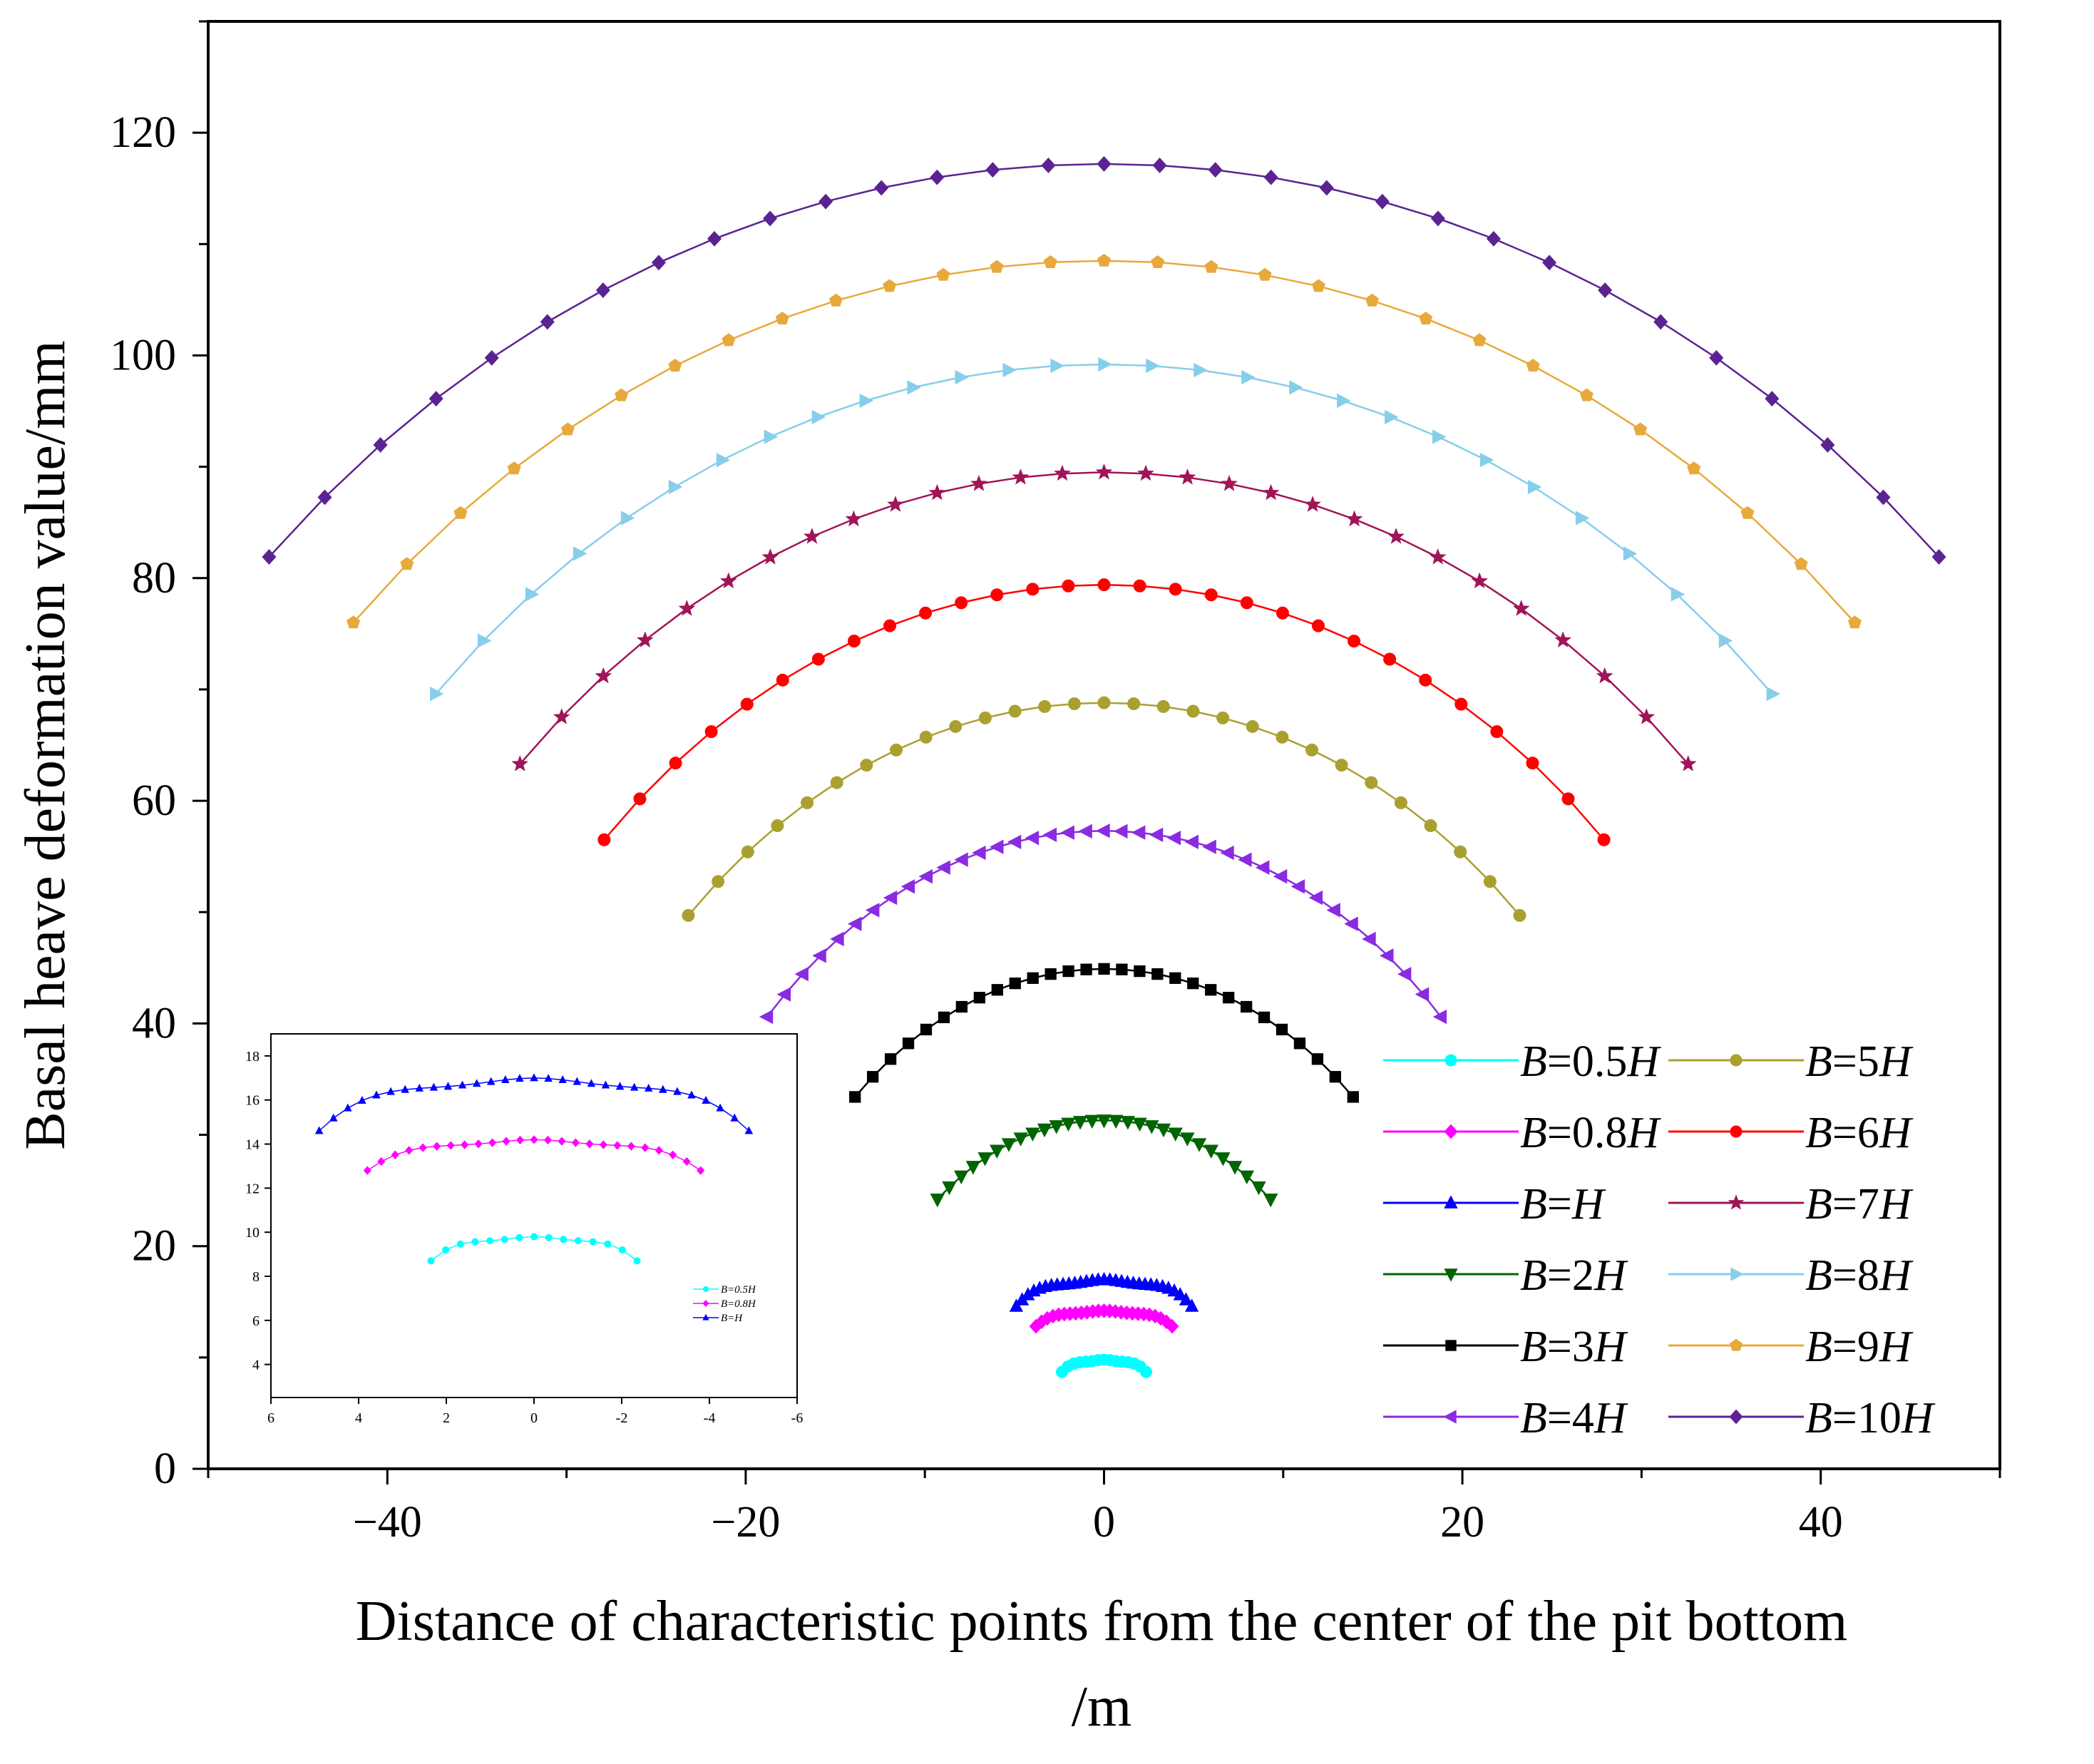  What do you see at coordinates (1860, 1347) in the screenshot?
I see `legend-label: B=9H` at bounding box center [1860, 1347].